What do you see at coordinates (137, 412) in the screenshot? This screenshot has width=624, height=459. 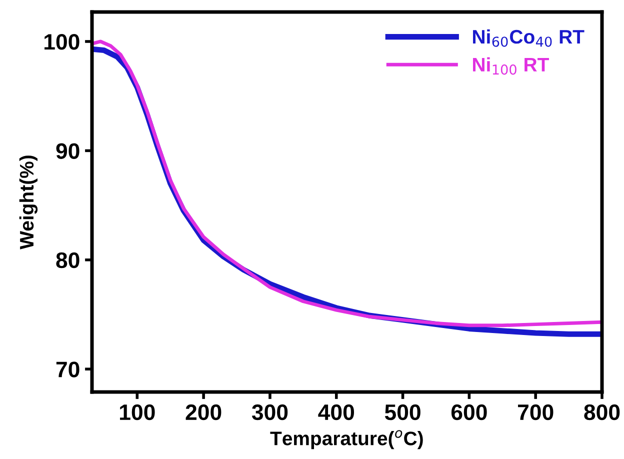 I see `x-tick-label: 100` at bounding box center [137, 412].